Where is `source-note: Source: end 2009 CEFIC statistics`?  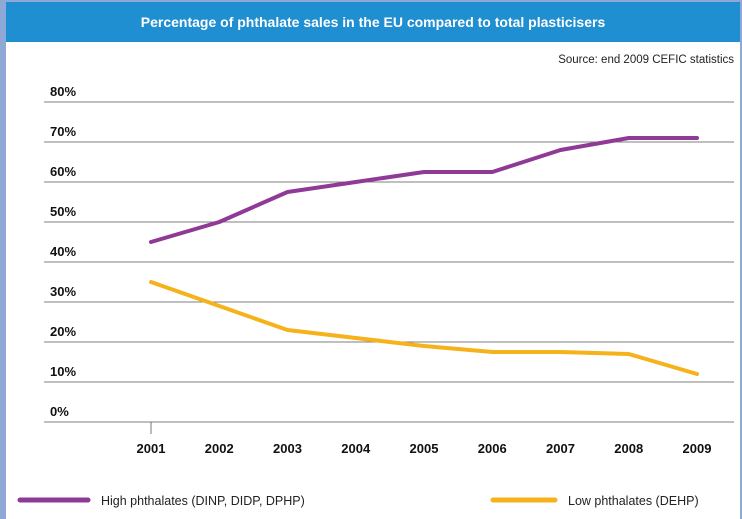 source-note: Source: end 2009 CEFIC statistics is located at coordinates (646, 60).